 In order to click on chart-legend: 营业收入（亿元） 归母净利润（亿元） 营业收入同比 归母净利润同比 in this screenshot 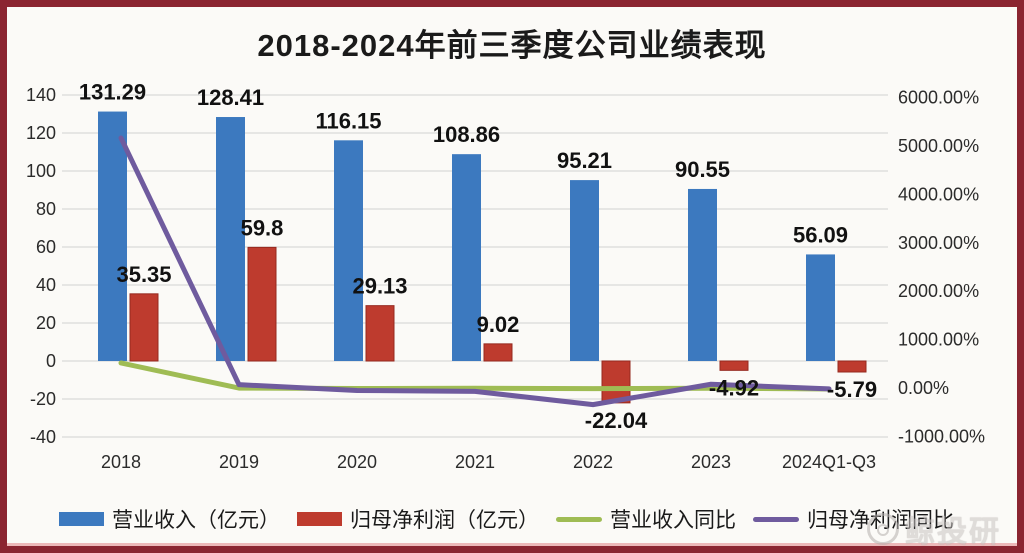, I will do `click(506, 519)`.